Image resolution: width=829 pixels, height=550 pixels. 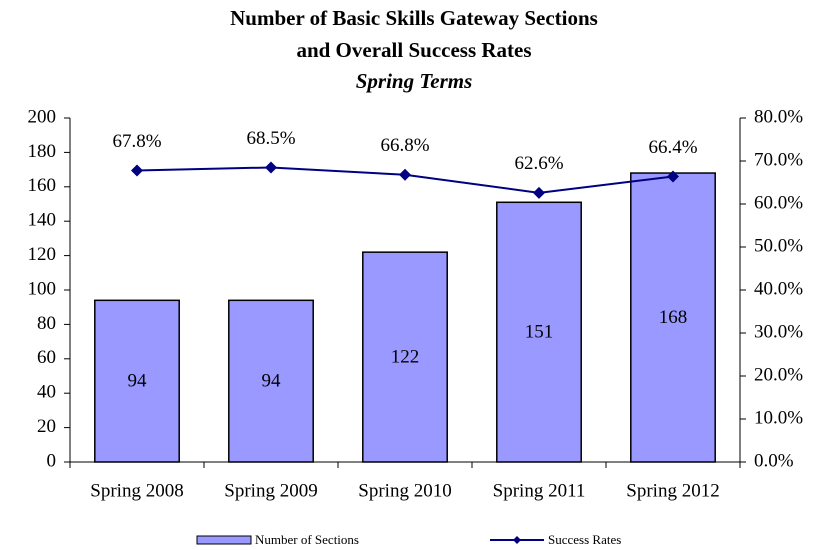 What do you see at coordinates (42, 254) in the screenshot?
I see `y-tick-label: 120` at bounding box center [42, 254].